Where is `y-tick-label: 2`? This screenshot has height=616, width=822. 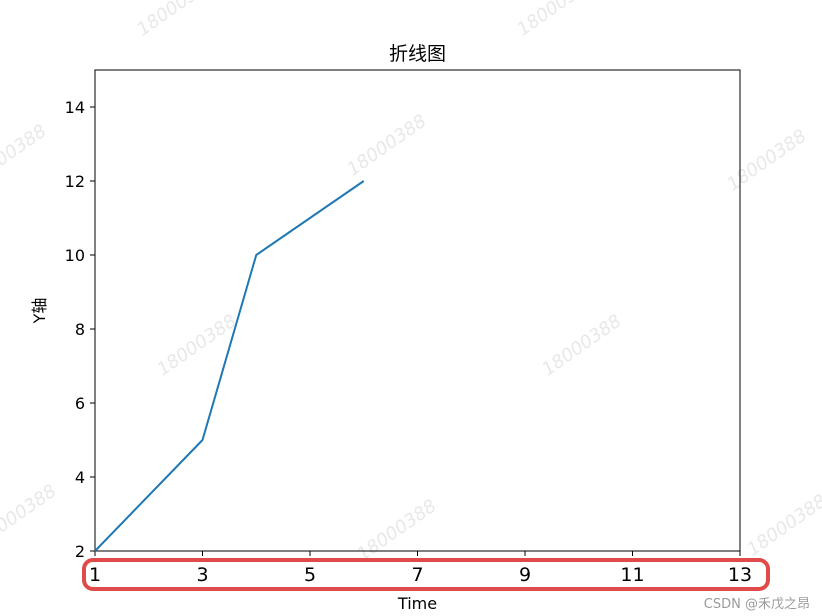 y-tick-label: 2 is located at coordinates (80, 551).